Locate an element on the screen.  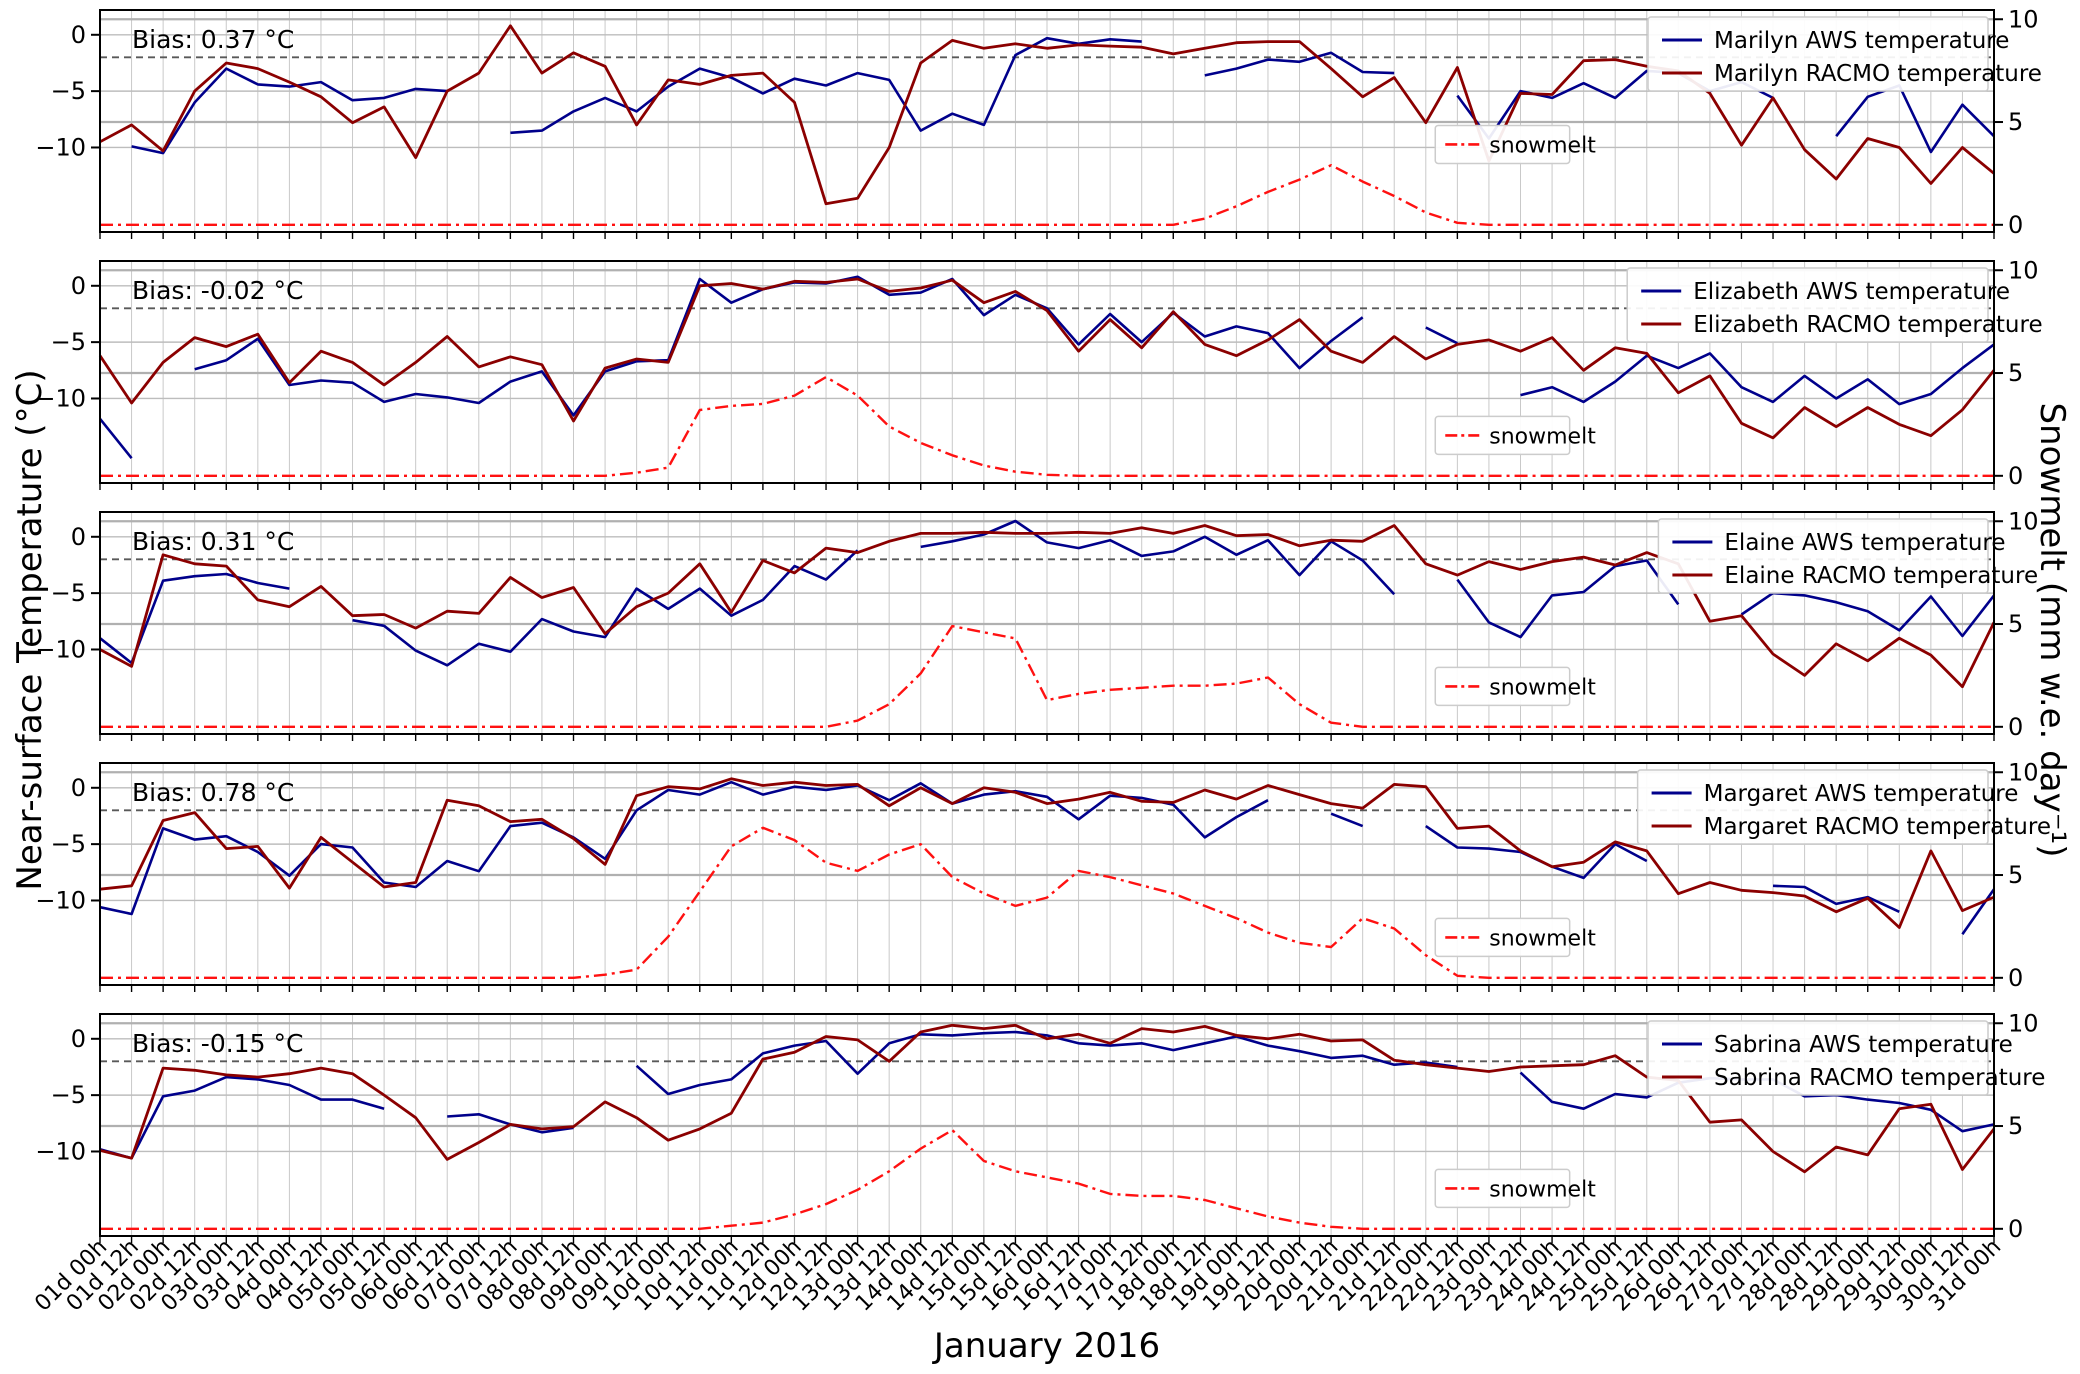
bias-annotation: Bias: -0.15 °C is located at coordinates (217, 1043).